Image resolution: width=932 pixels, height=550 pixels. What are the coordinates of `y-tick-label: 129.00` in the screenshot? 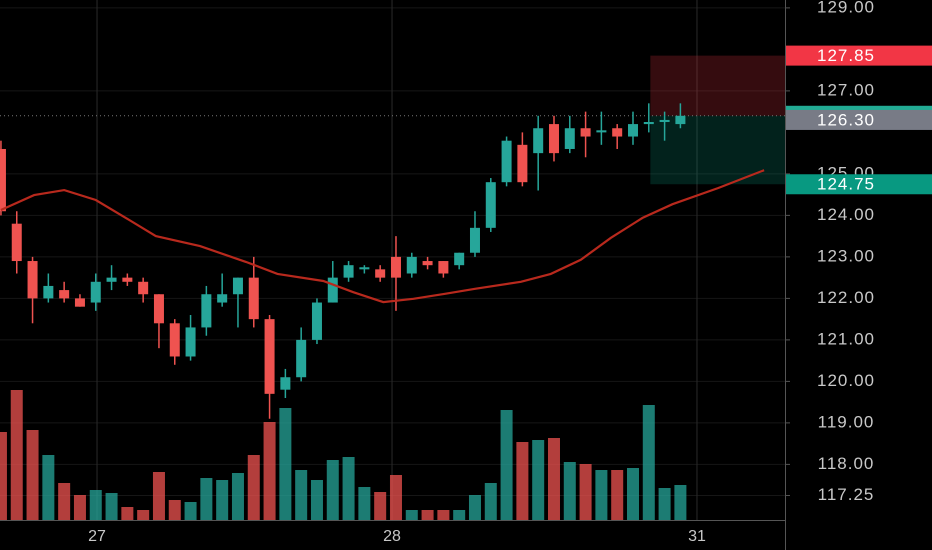 It's located at (846, 8).